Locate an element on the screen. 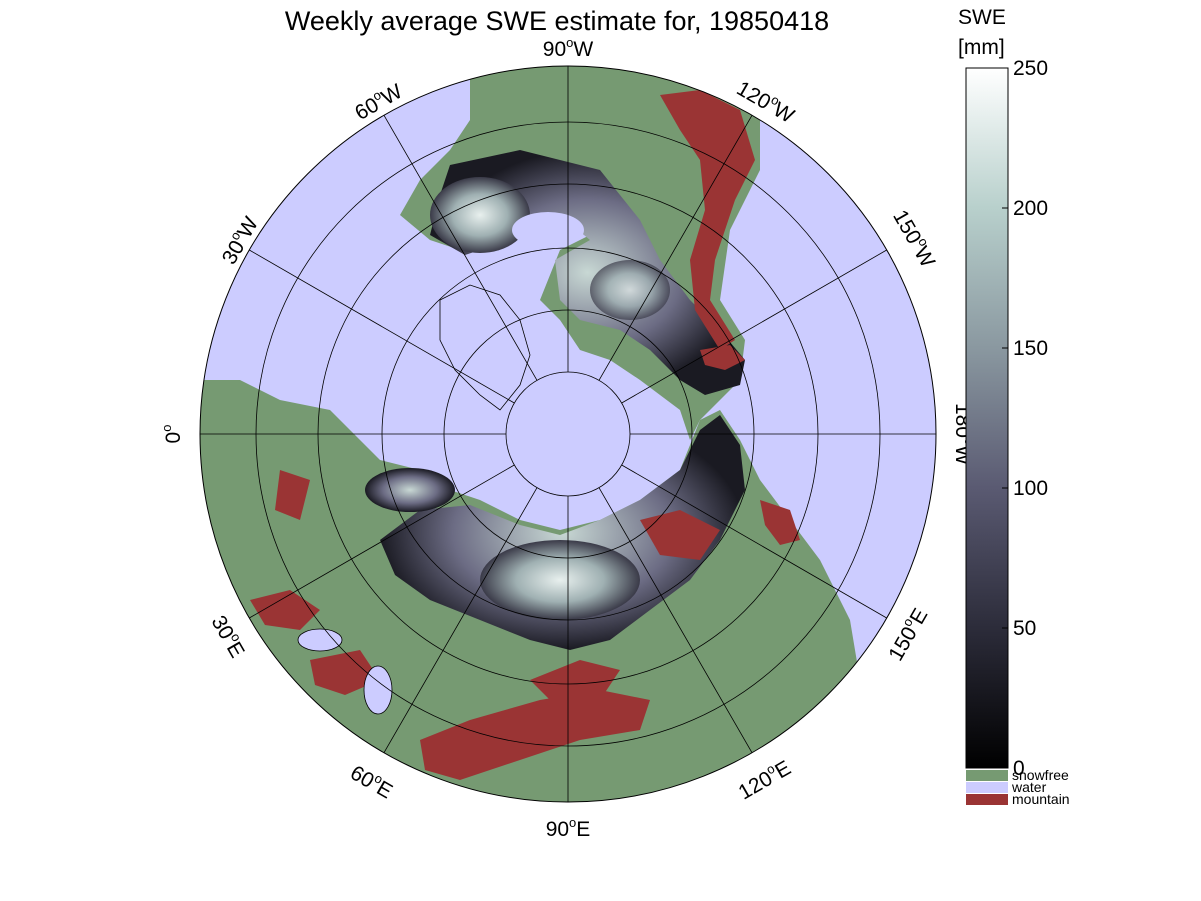  rocky-mountains is located at coordinates (707, 220).